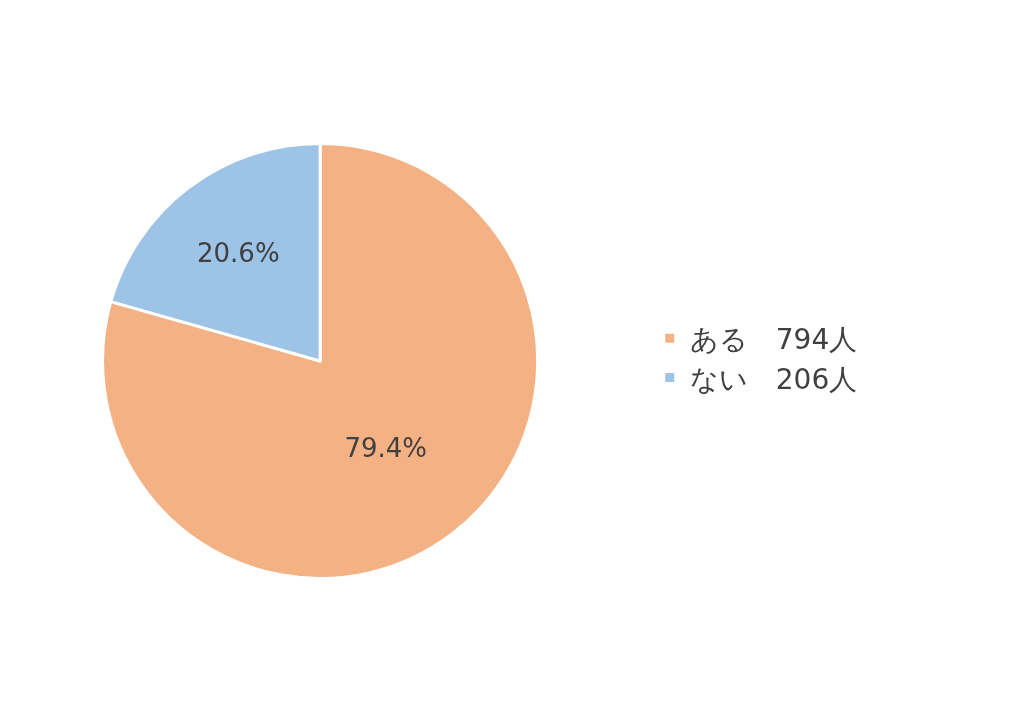 The height and width of the screenshot is (716, 1024). What do you see at coordinates (773, 340) in the screenshot?
I see `legend-label: ある 794人` at bounding box center [773, 340].